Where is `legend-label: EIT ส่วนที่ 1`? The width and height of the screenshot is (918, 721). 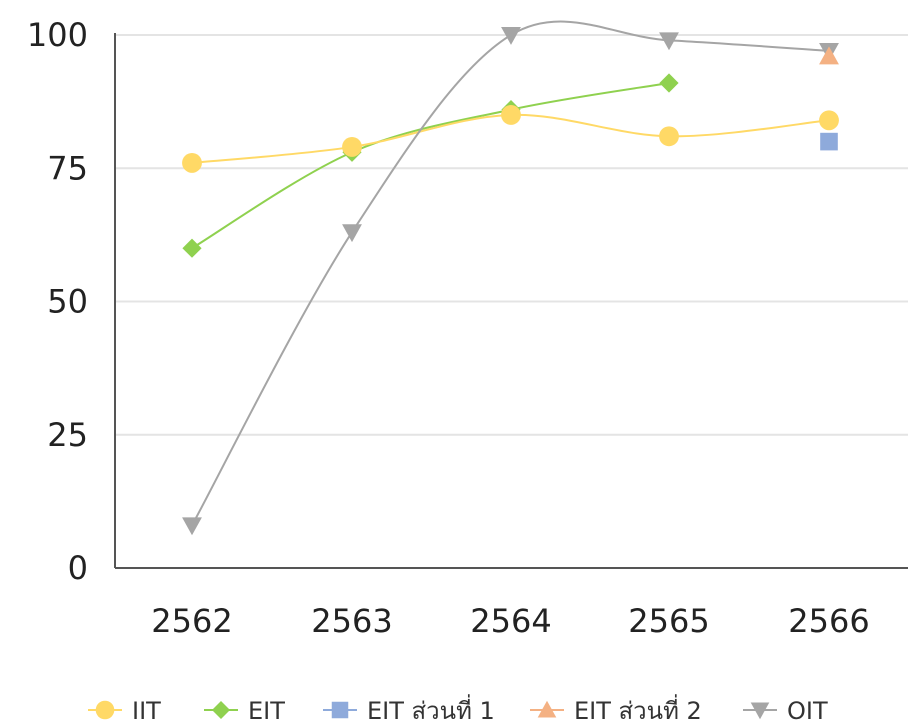
legend-label: EIT ส่วนที่ 1 is located at coordinates (431, 707).